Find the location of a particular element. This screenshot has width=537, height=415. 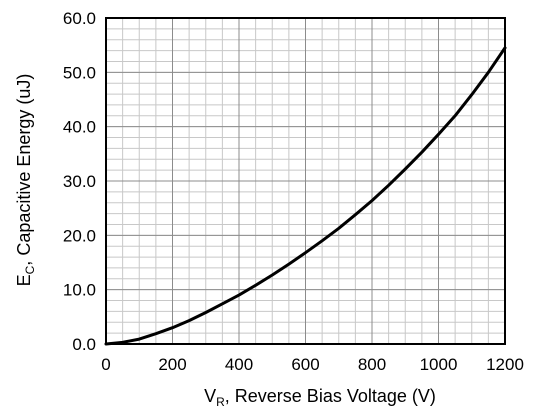

y-axis-title-main: E is located at coordinates (24, 280).